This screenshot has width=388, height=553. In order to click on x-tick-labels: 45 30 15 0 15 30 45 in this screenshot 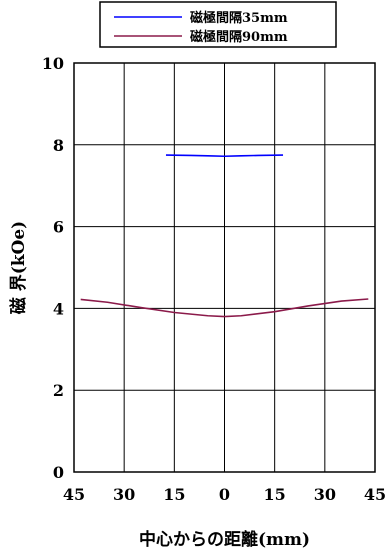, I will do `click(224, 494)`.